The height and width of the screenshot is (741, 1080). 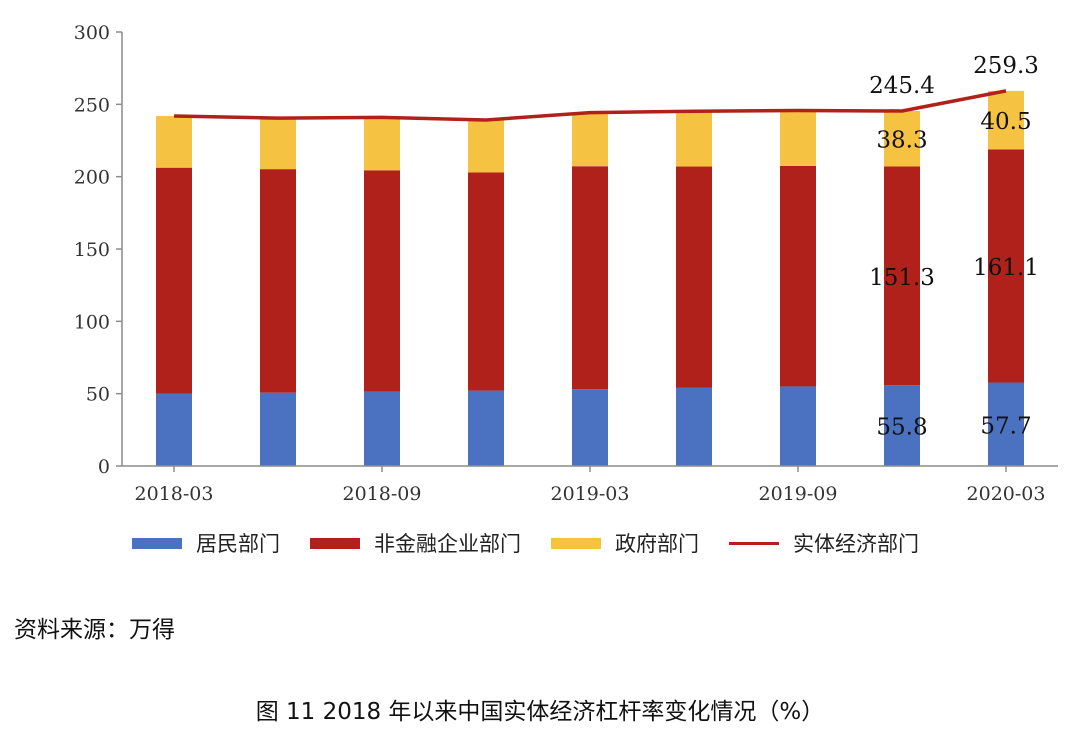 I want to click on line-real-economy, so click(x=590, y=105).